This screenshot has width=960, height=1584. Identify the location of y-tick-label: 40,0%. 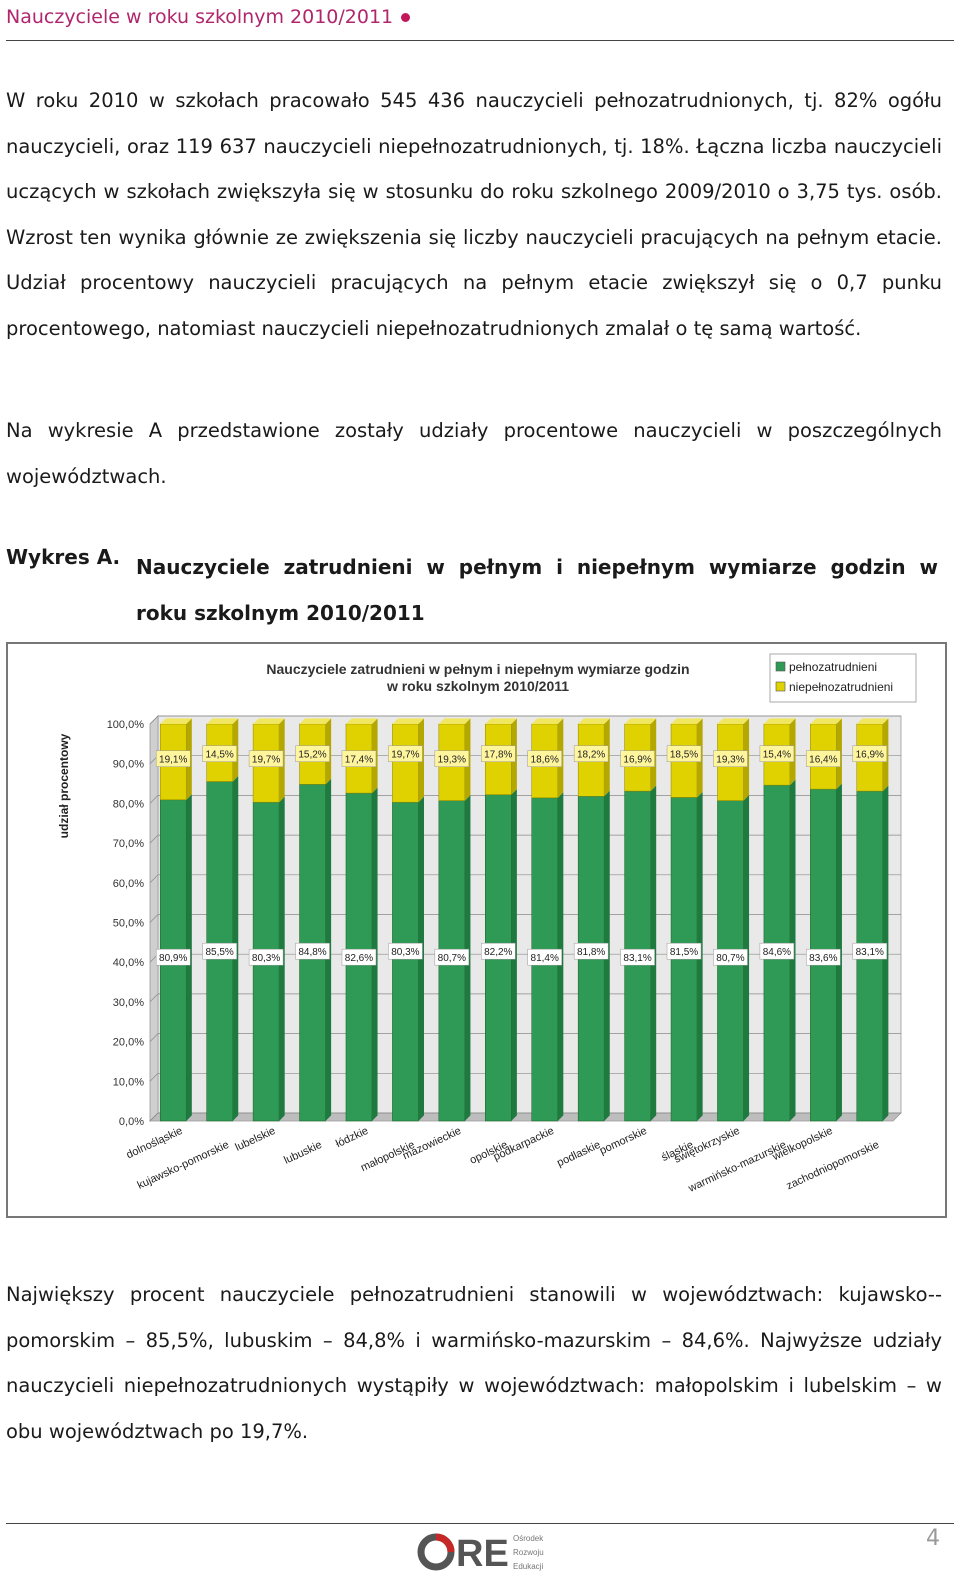
(128, 963).